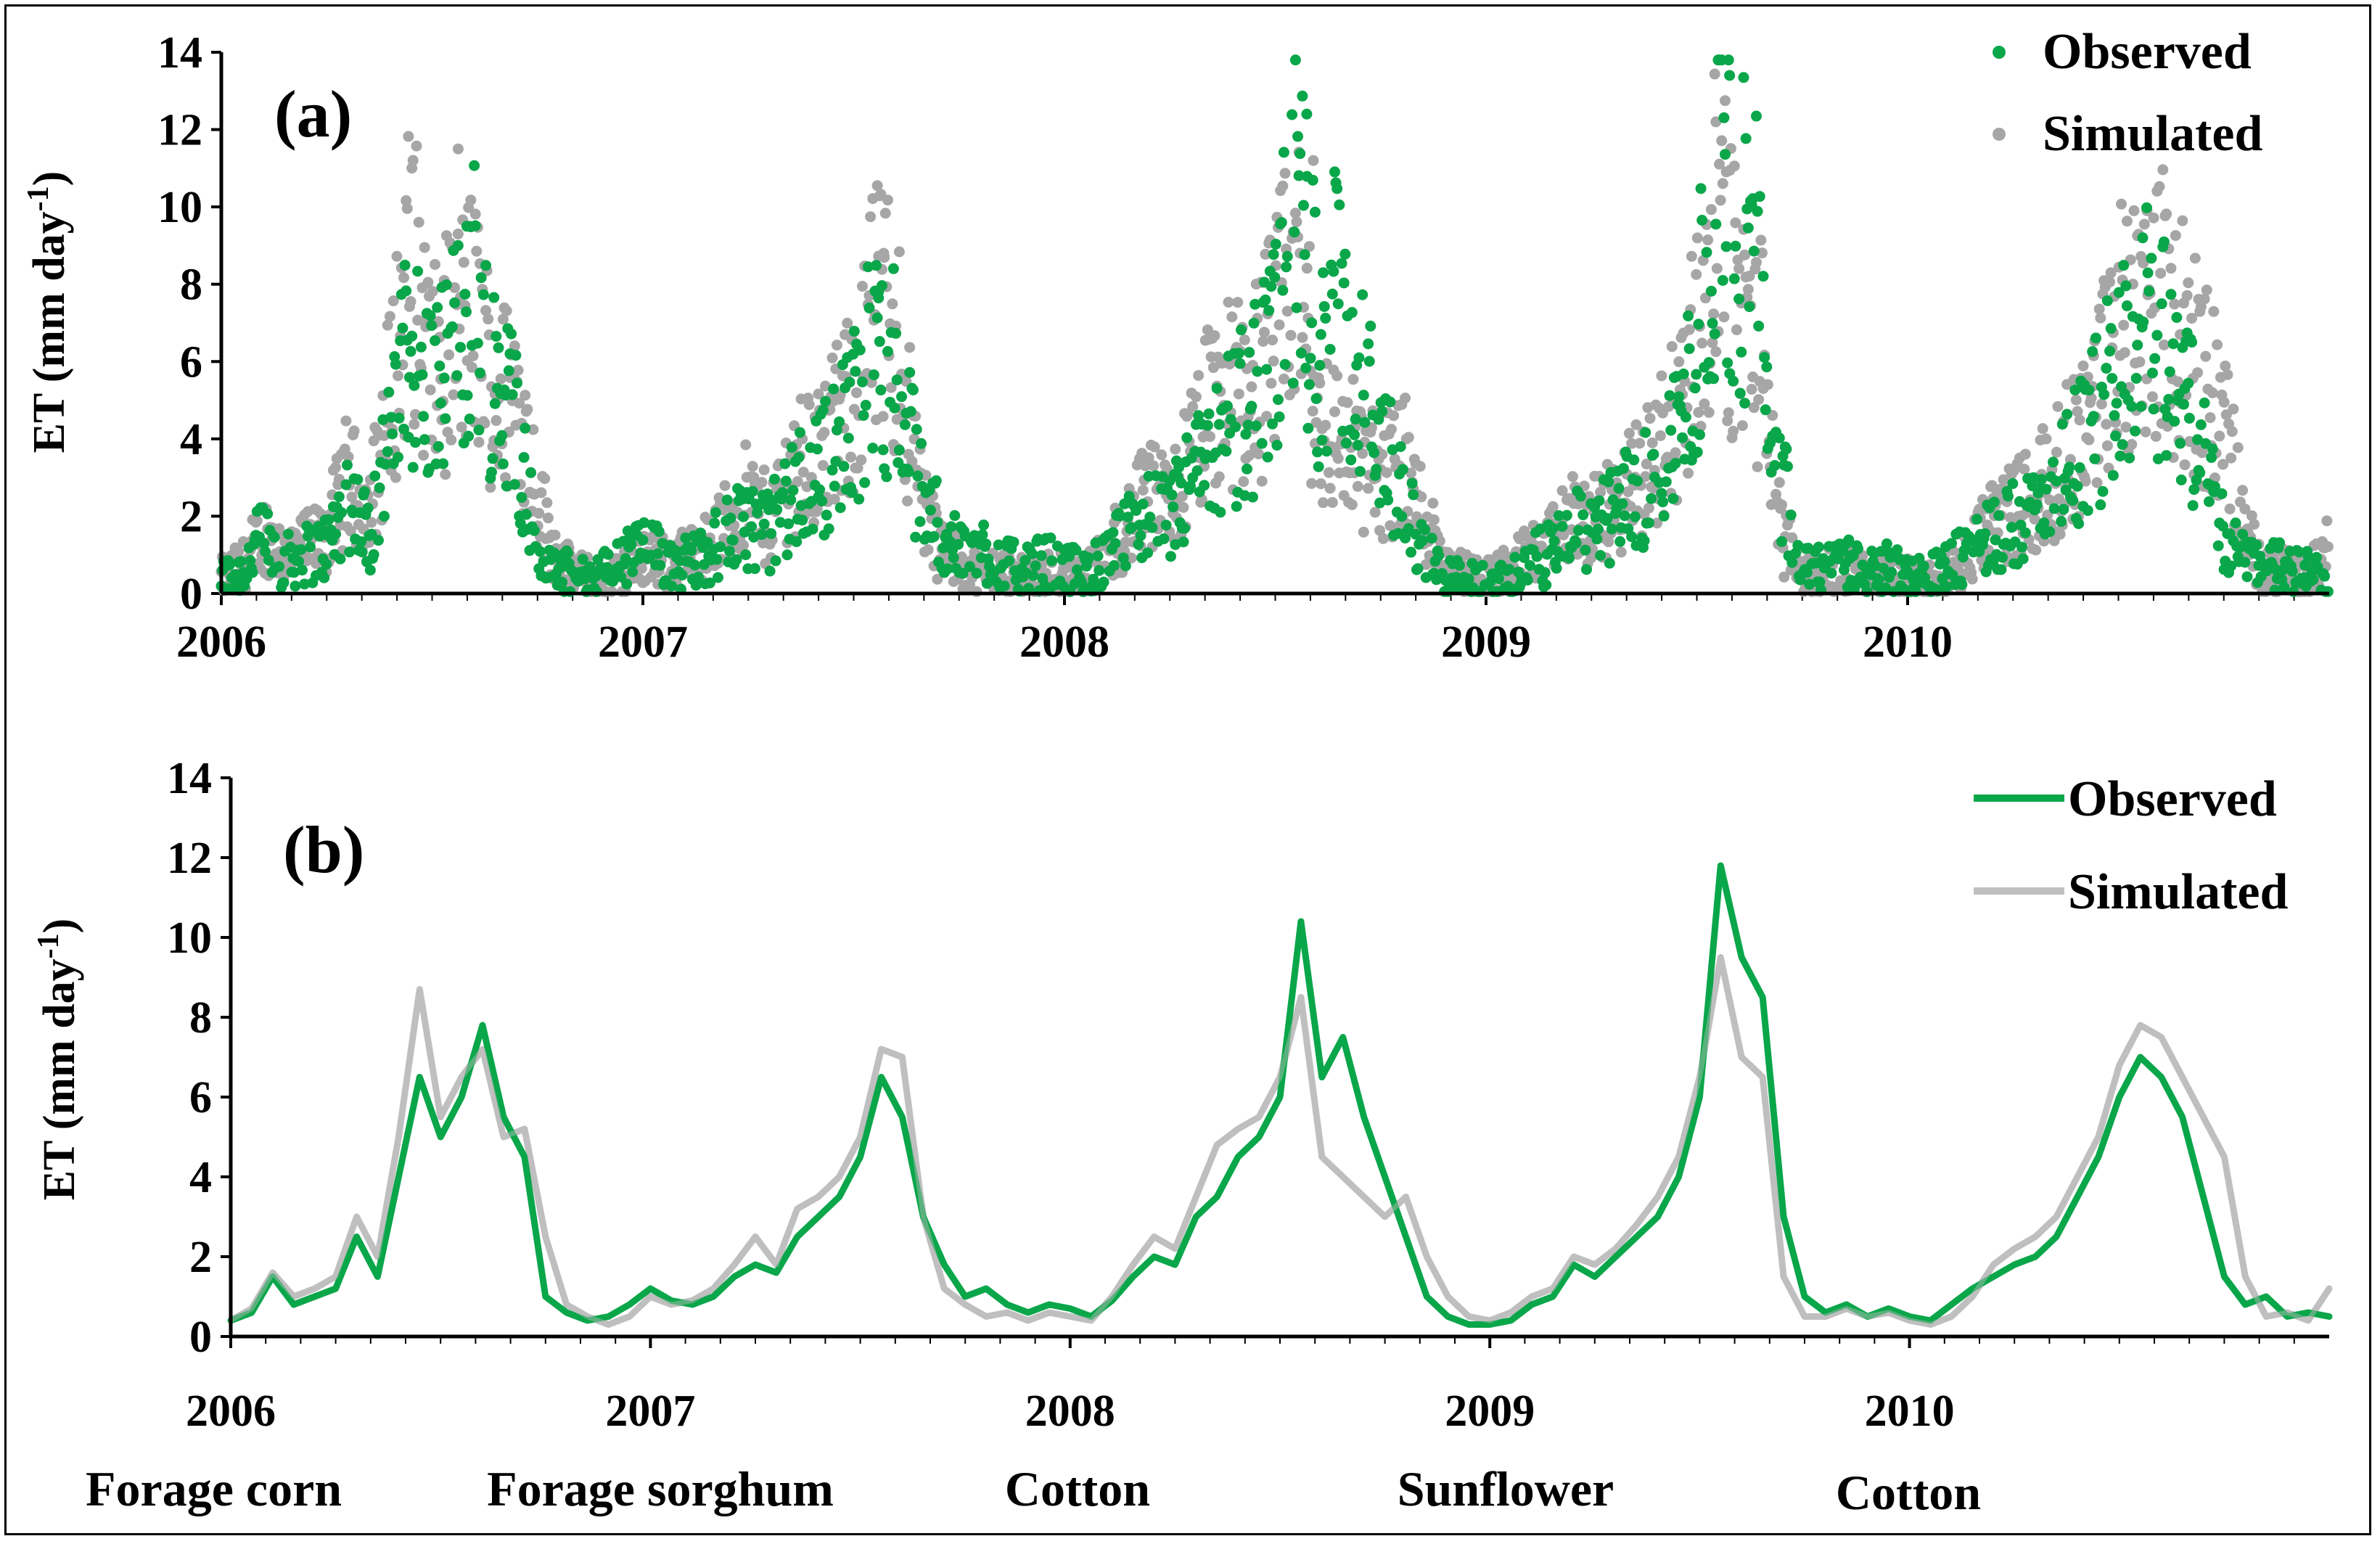  What do you see at coordinates (191, 362) in the screenshot?
I see `y-tick-label: 6` at bounding box center [191, 362].